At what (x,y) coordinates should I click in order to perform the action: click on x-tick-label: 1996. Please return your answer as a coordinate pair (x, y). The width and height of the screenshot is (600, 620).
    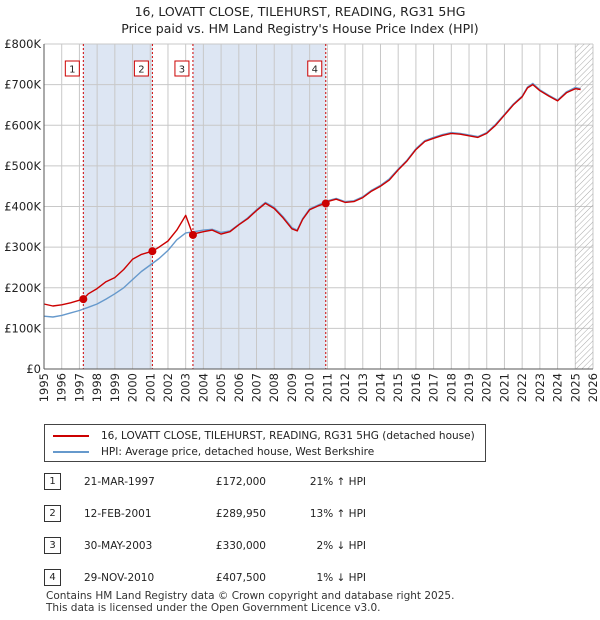
    Looking at the image, I should click on (62, 387).